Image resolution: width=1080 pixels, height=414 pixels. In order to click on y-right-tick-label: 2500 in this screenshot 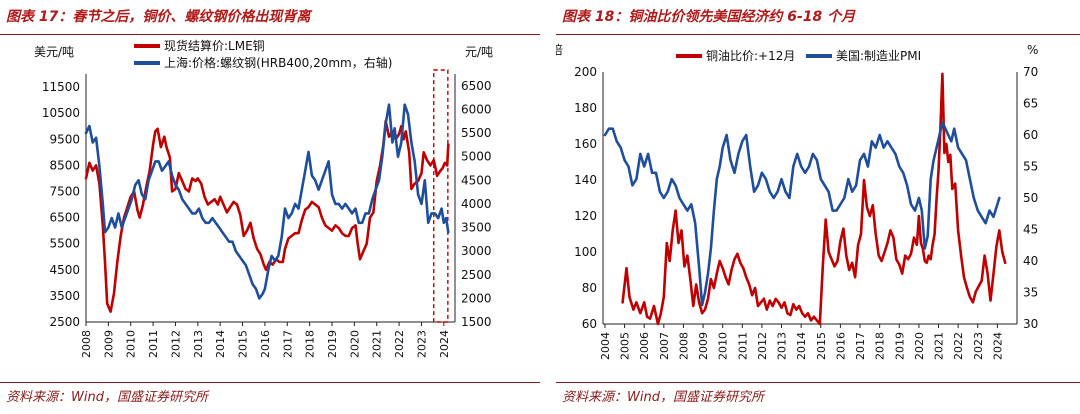, I will do `click(476, 275)`.